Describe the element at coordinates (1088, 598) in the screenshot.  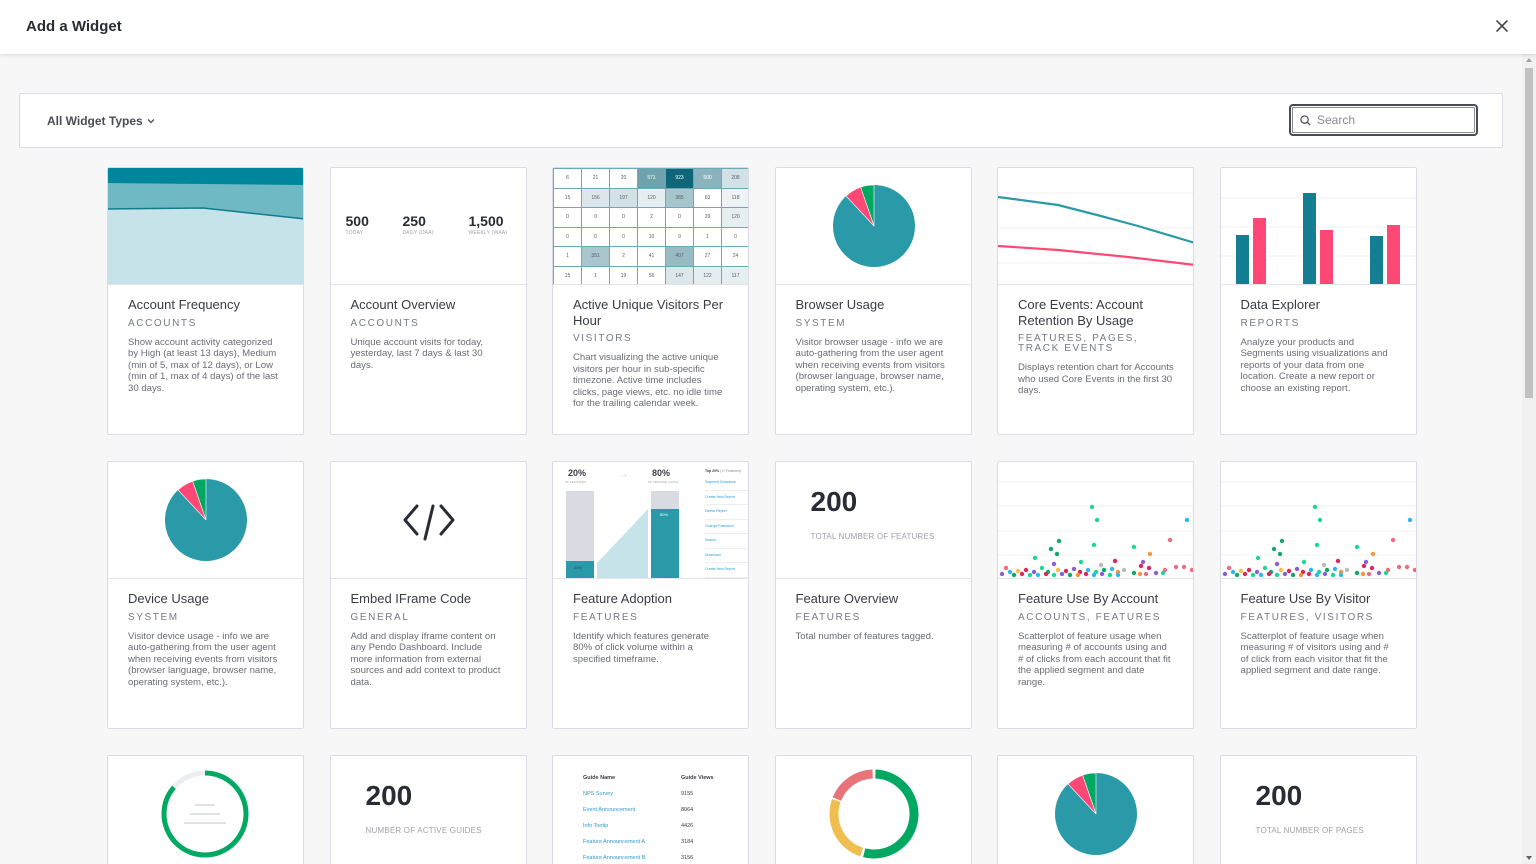
I see `card-title: Feature Use By Account` at that location.